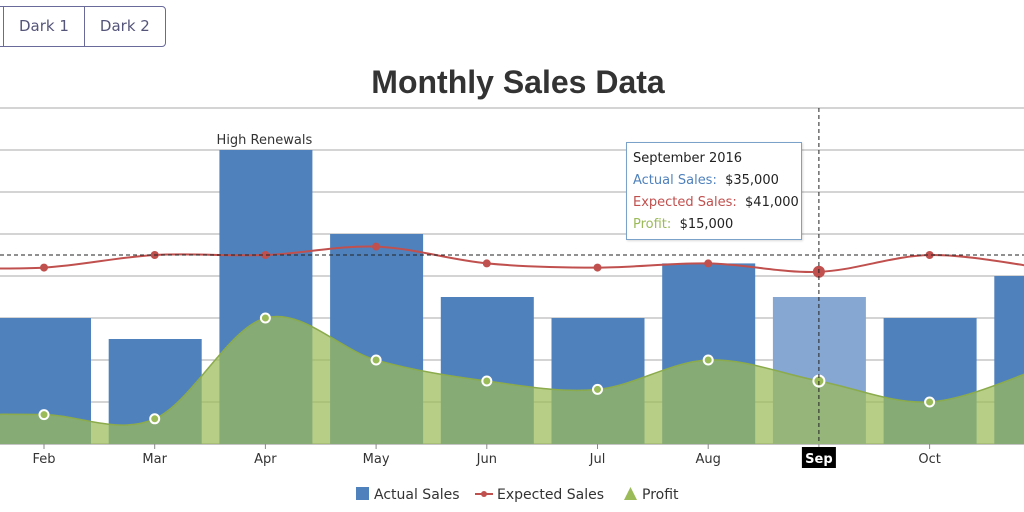 Image resolution: width=1024 pixels, height=512 pixels. I want to click on tooltip-value: $41,000, so click(772, 202).